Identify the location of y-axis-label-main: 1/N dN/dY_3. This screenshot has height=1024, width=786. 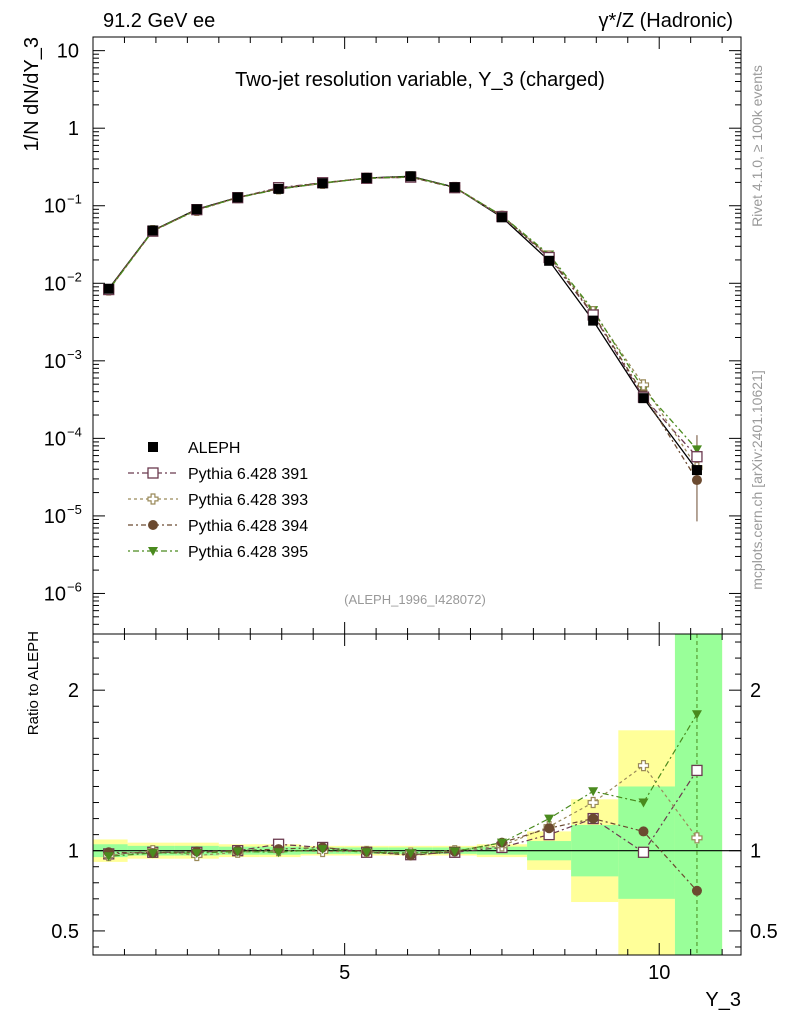
(32, 94).